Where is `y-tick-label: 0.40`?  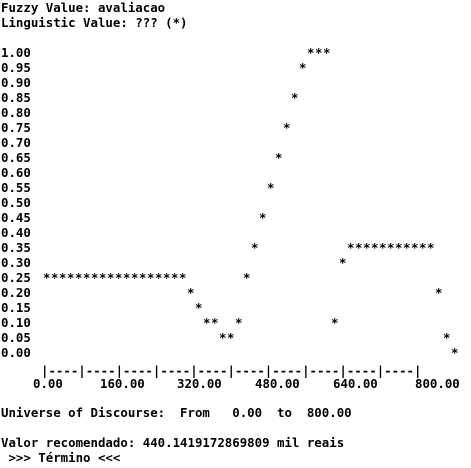
y-tick-label: 0.40 is located at coordinates (16, 232).